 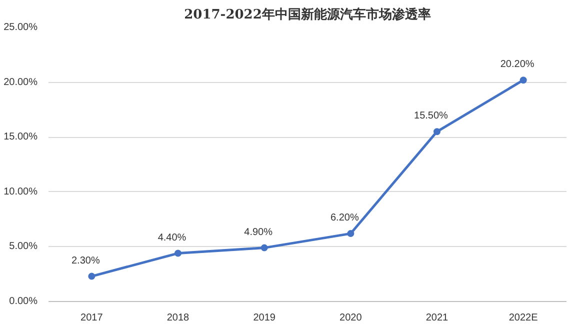 I want to click on chart-title: 2017-2022年中国新能源汽车市场渗透率, so click(x=307, y=14).